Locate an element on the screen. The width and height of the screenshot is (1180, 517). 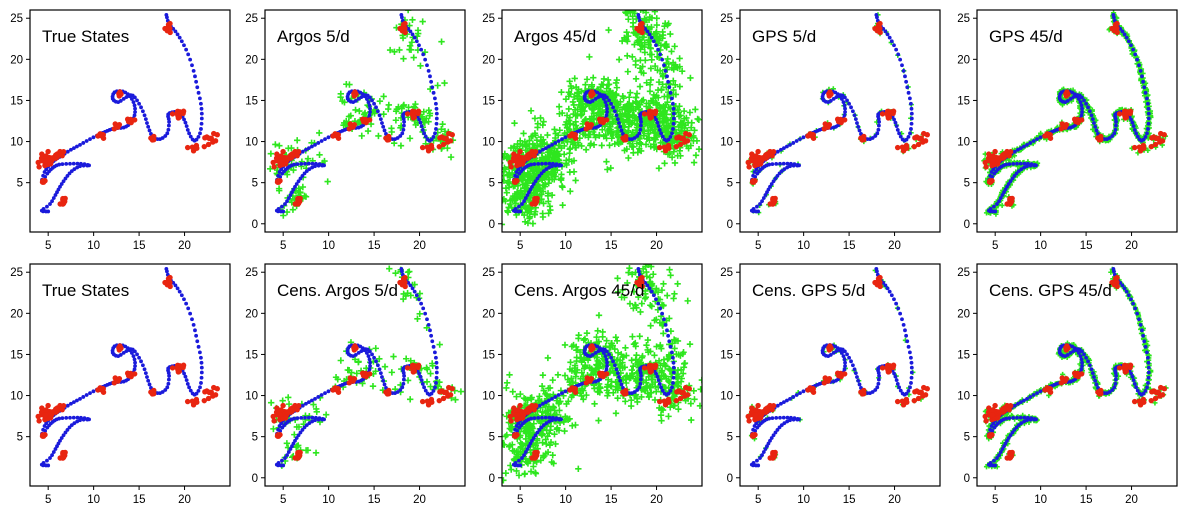
y-tick-label: 10 is located at coordinates (16, 397).